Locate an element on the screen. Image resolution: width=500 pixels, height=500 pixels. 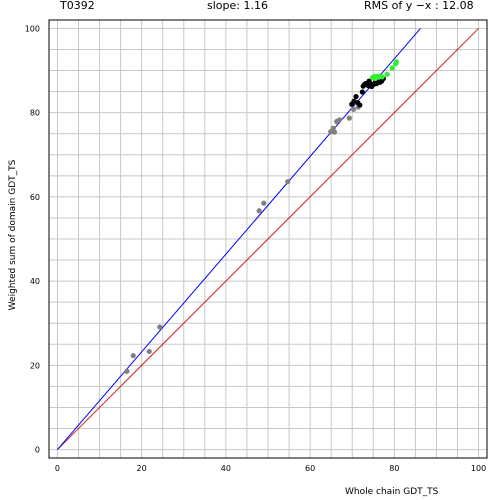
y-tick-label: 20 is located at coordinates (35, 365).